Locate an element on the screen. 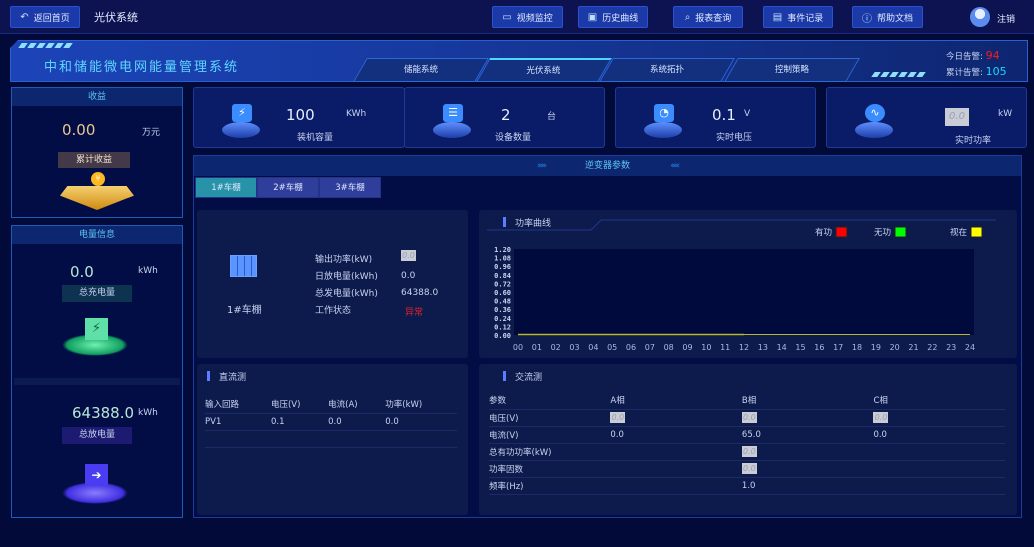 This screenshot has height=547, width=1034. alarm-today: 今日告警: 94 is located at coordinates (973, 55).